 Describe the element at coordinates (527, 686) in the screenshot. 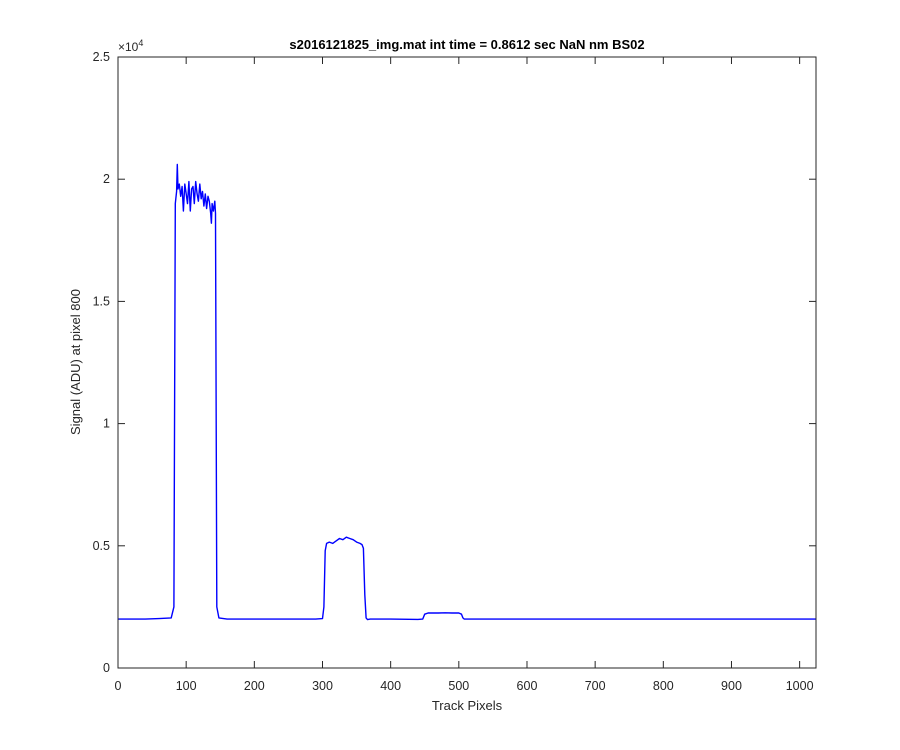

I see `x-tick-label: 600` at that location.